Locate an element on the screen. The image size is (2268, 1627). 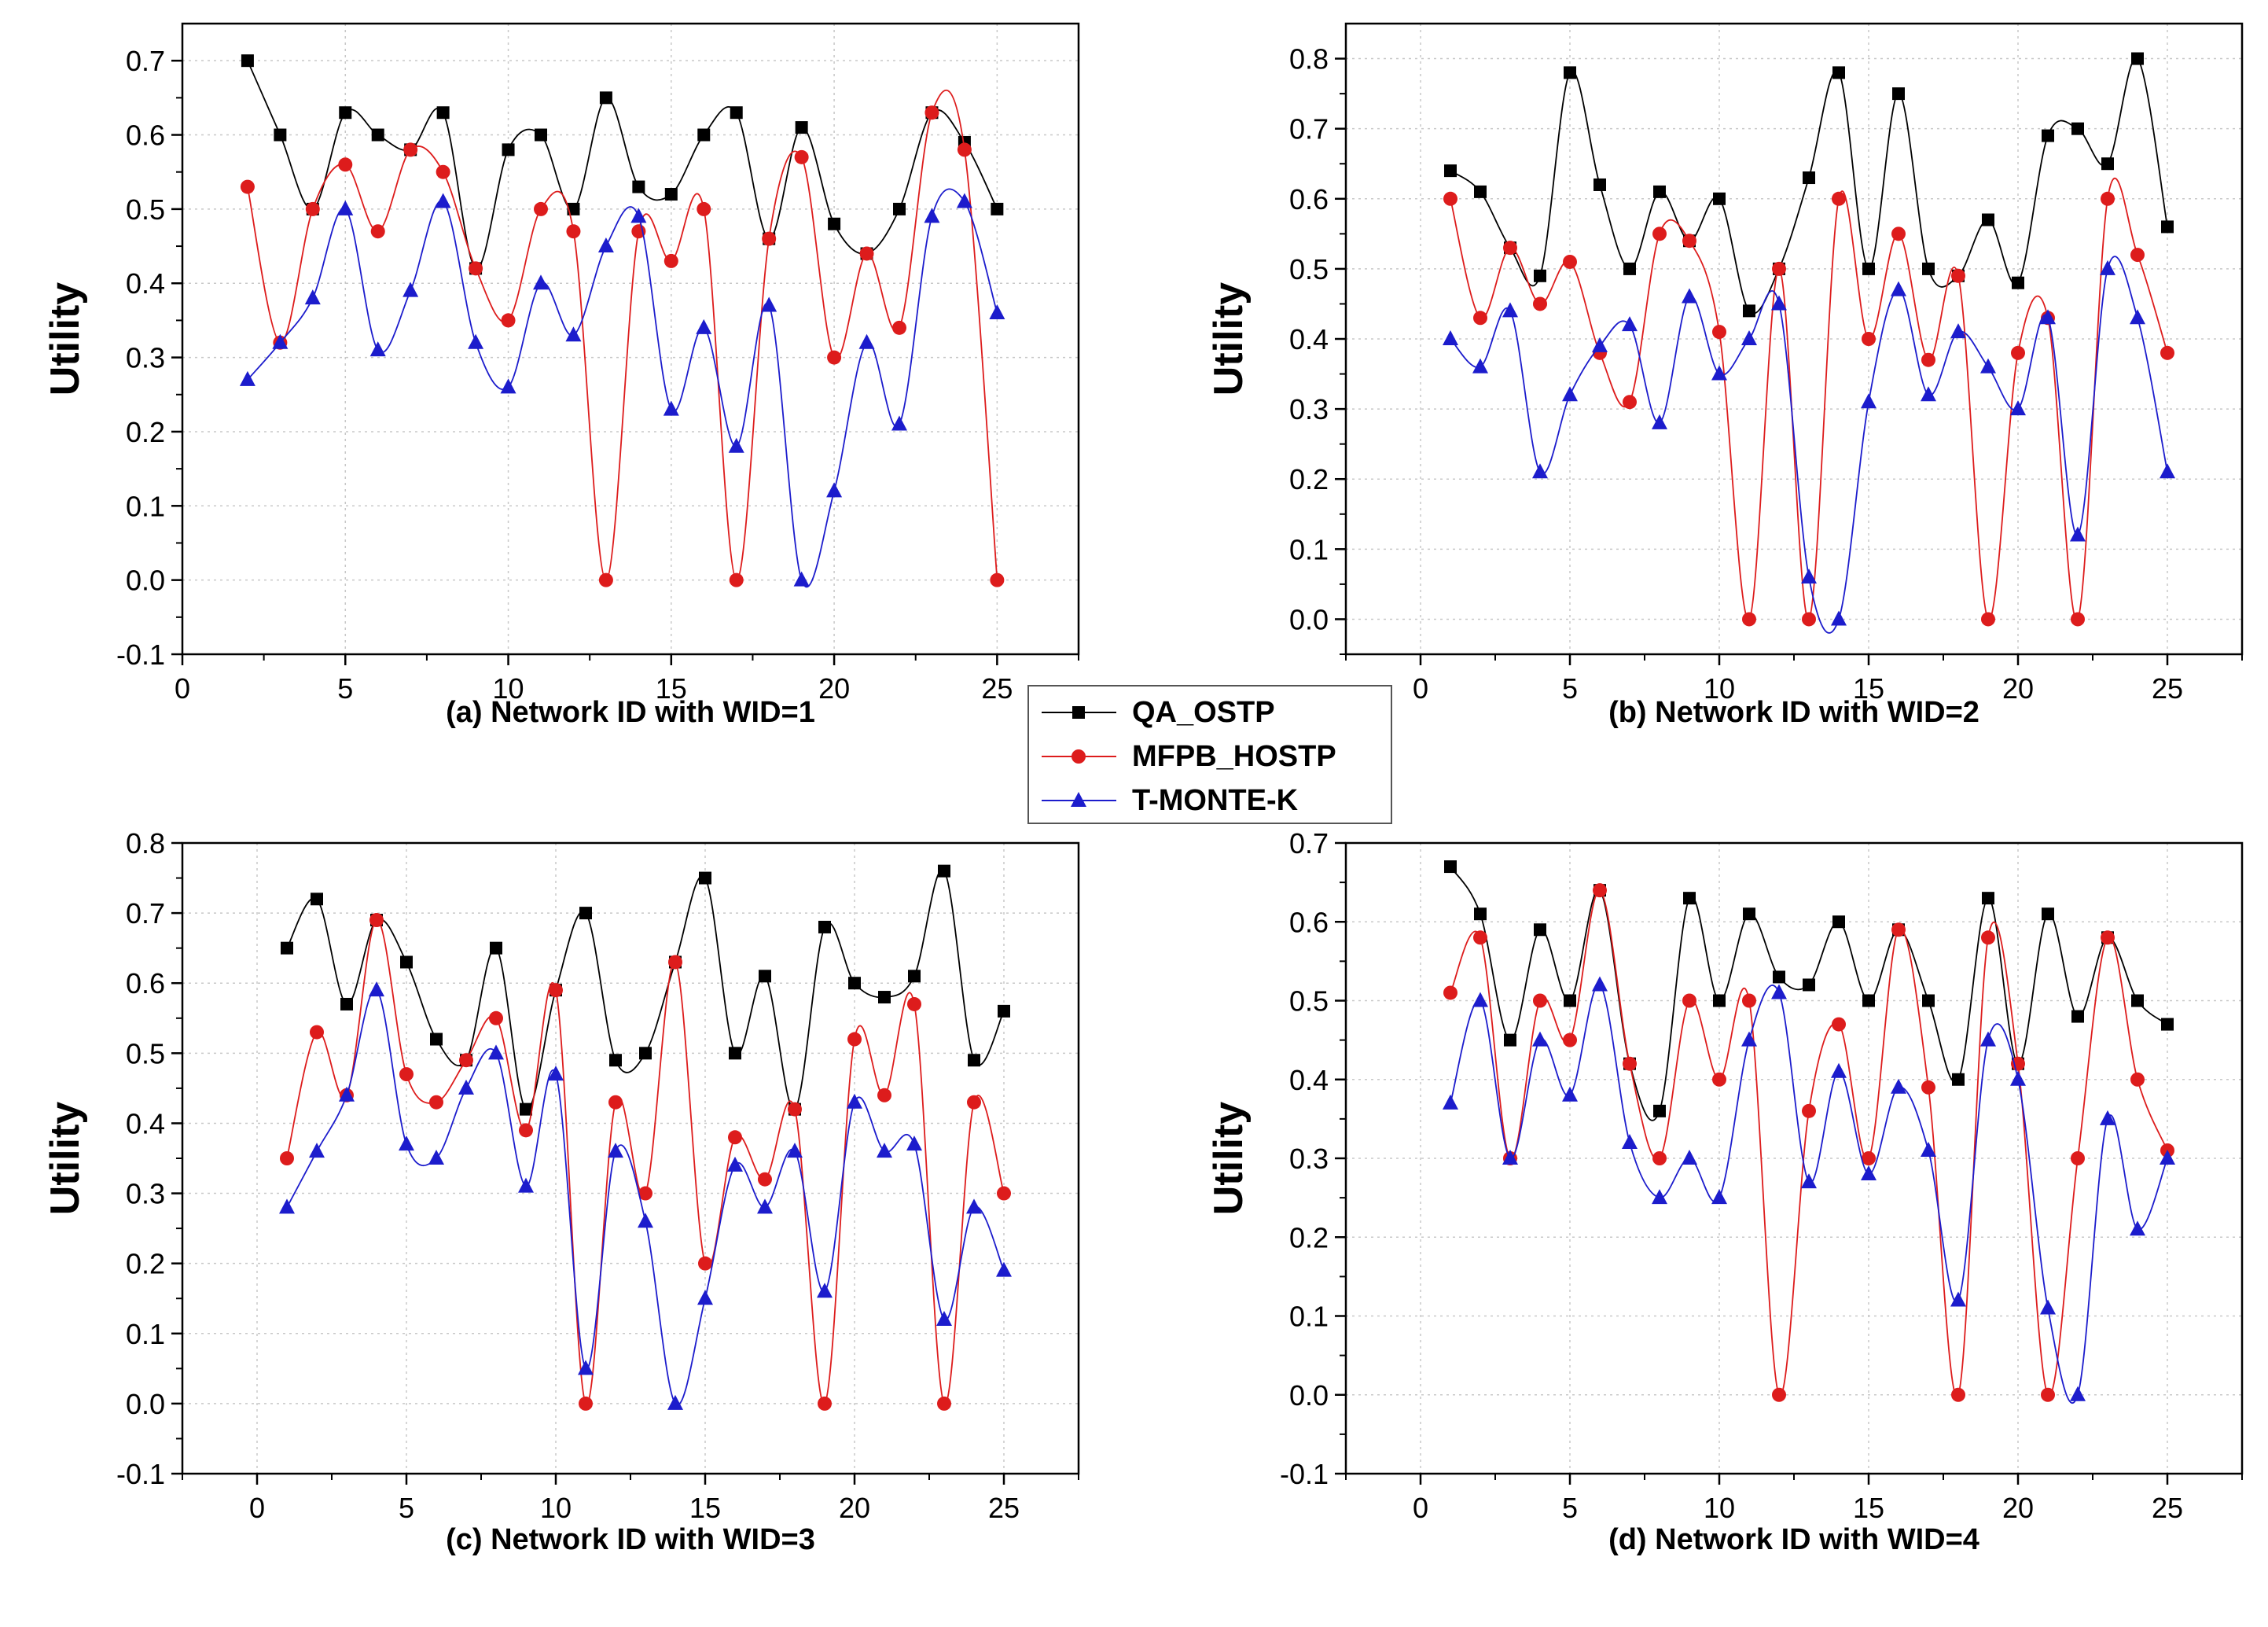
series-t-monte-k is located at coordinates (1809, 445).